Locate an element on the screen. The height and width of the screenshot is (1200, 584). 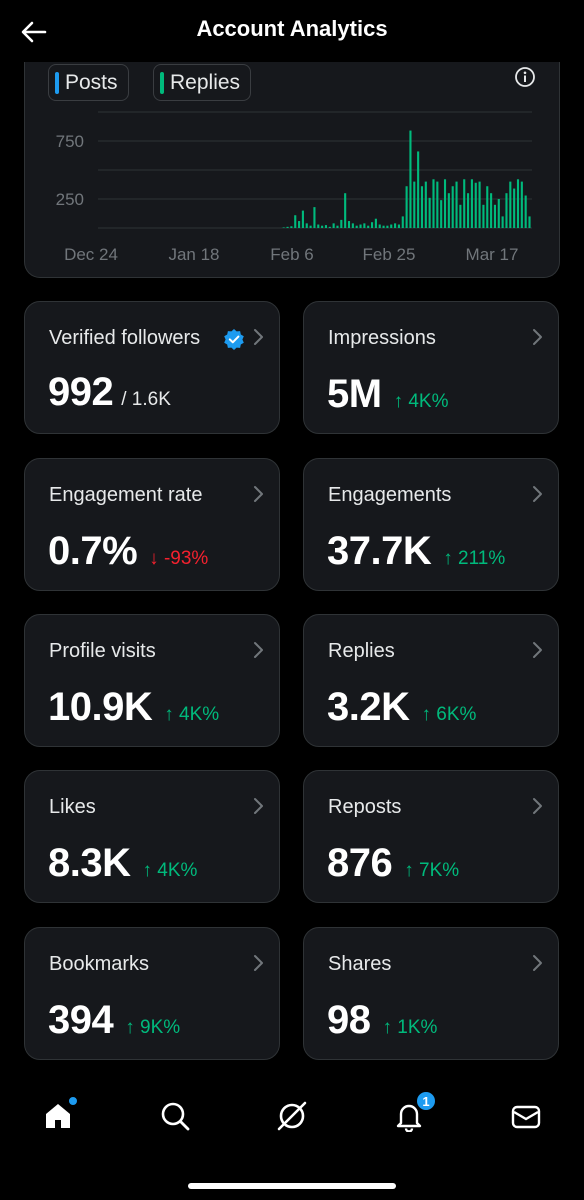
x-tick-label: Feb 6 is located at coordinates (291, 254).